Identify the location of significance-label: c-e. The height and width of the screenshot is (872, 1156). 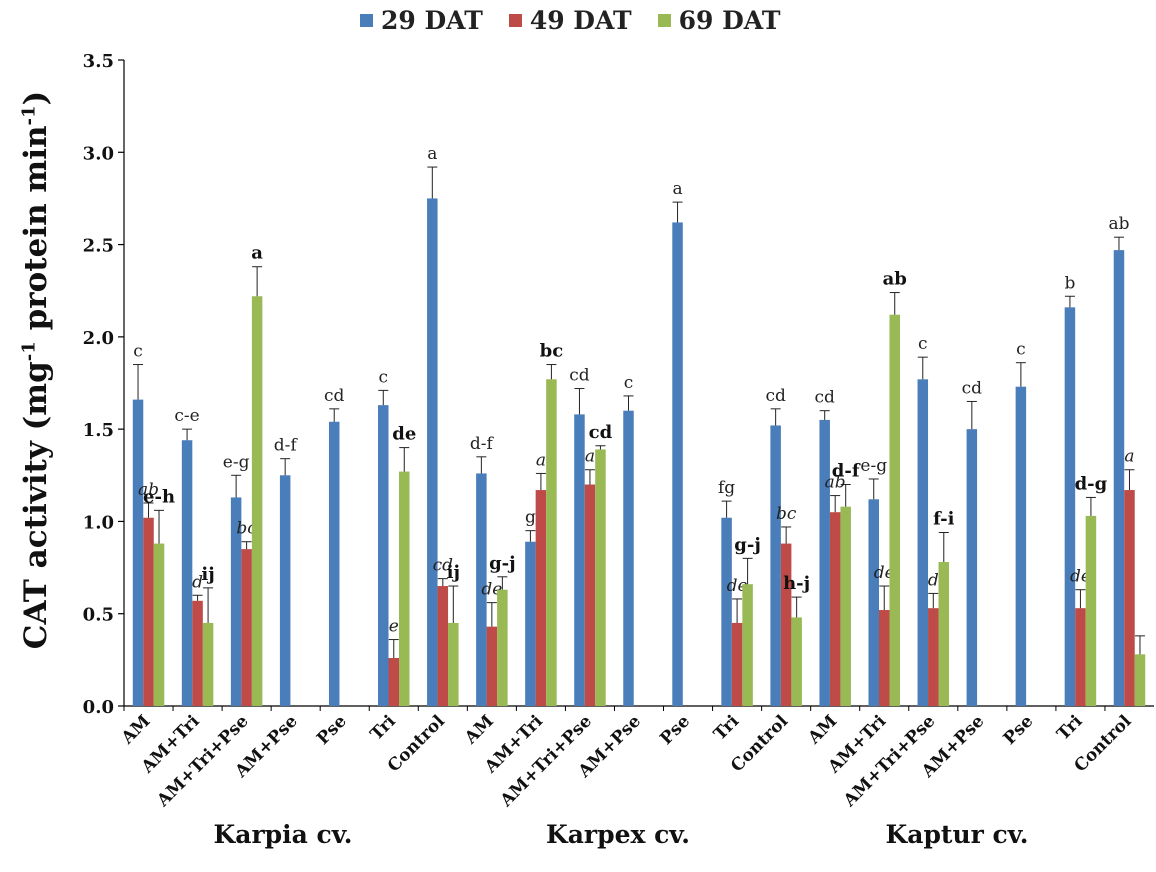
(186, 416).